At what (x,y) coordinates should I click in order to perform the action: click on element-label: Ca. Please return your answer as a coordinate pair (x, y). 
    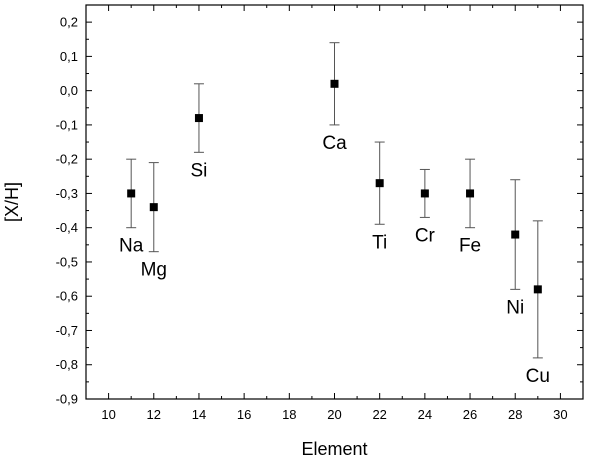
    Looking at the image, I should click on (334, 143).